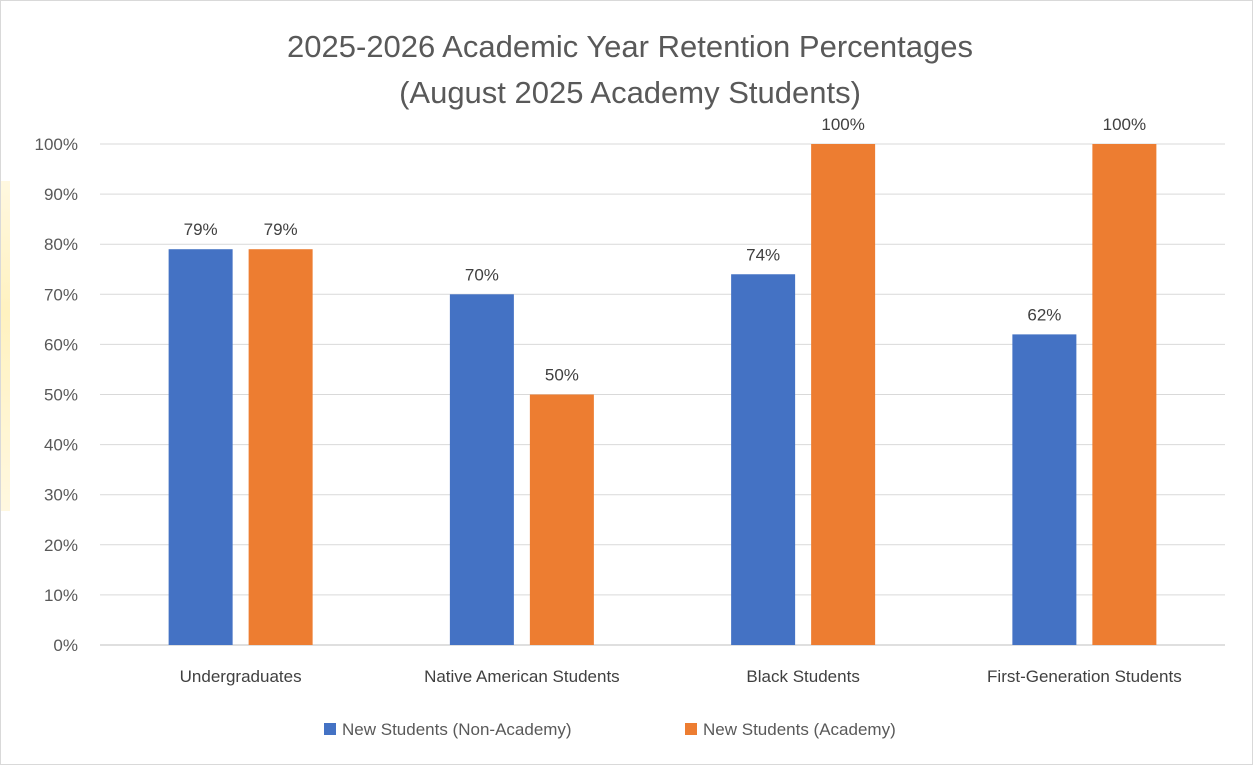 Image resolution: width=1253 pixels, height=765 pixels. I want to click on y-tick-label: 40%, so click(61, 445).